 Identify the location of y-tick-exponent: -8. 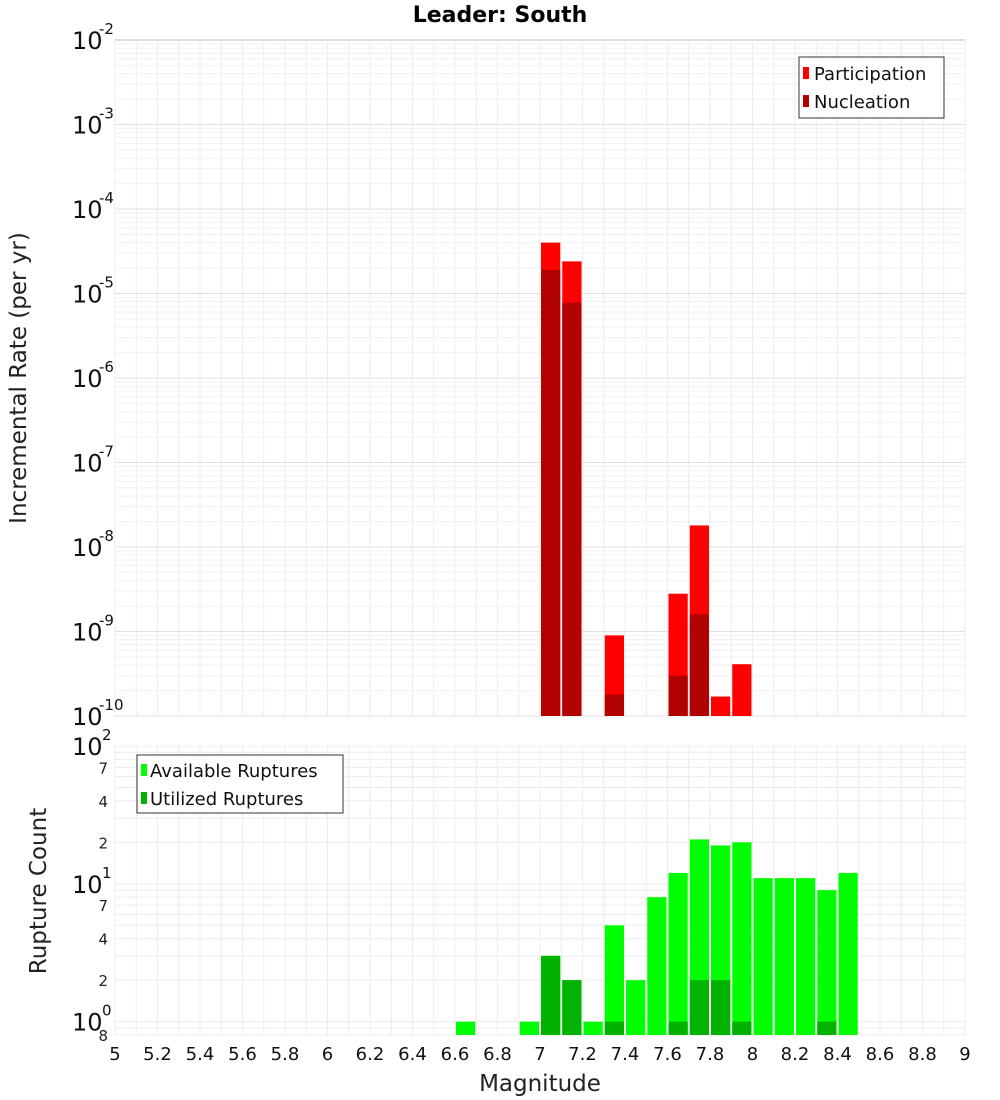
(106, 536).